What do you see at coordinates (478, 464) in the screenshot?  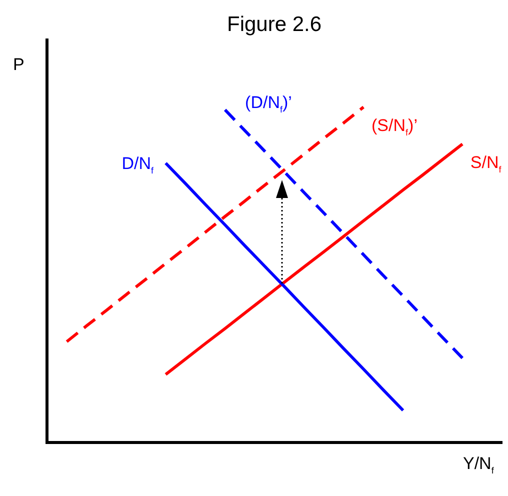 I see `x-axis-title: Y/N$_{f}$` at bounding box center [478, 464].